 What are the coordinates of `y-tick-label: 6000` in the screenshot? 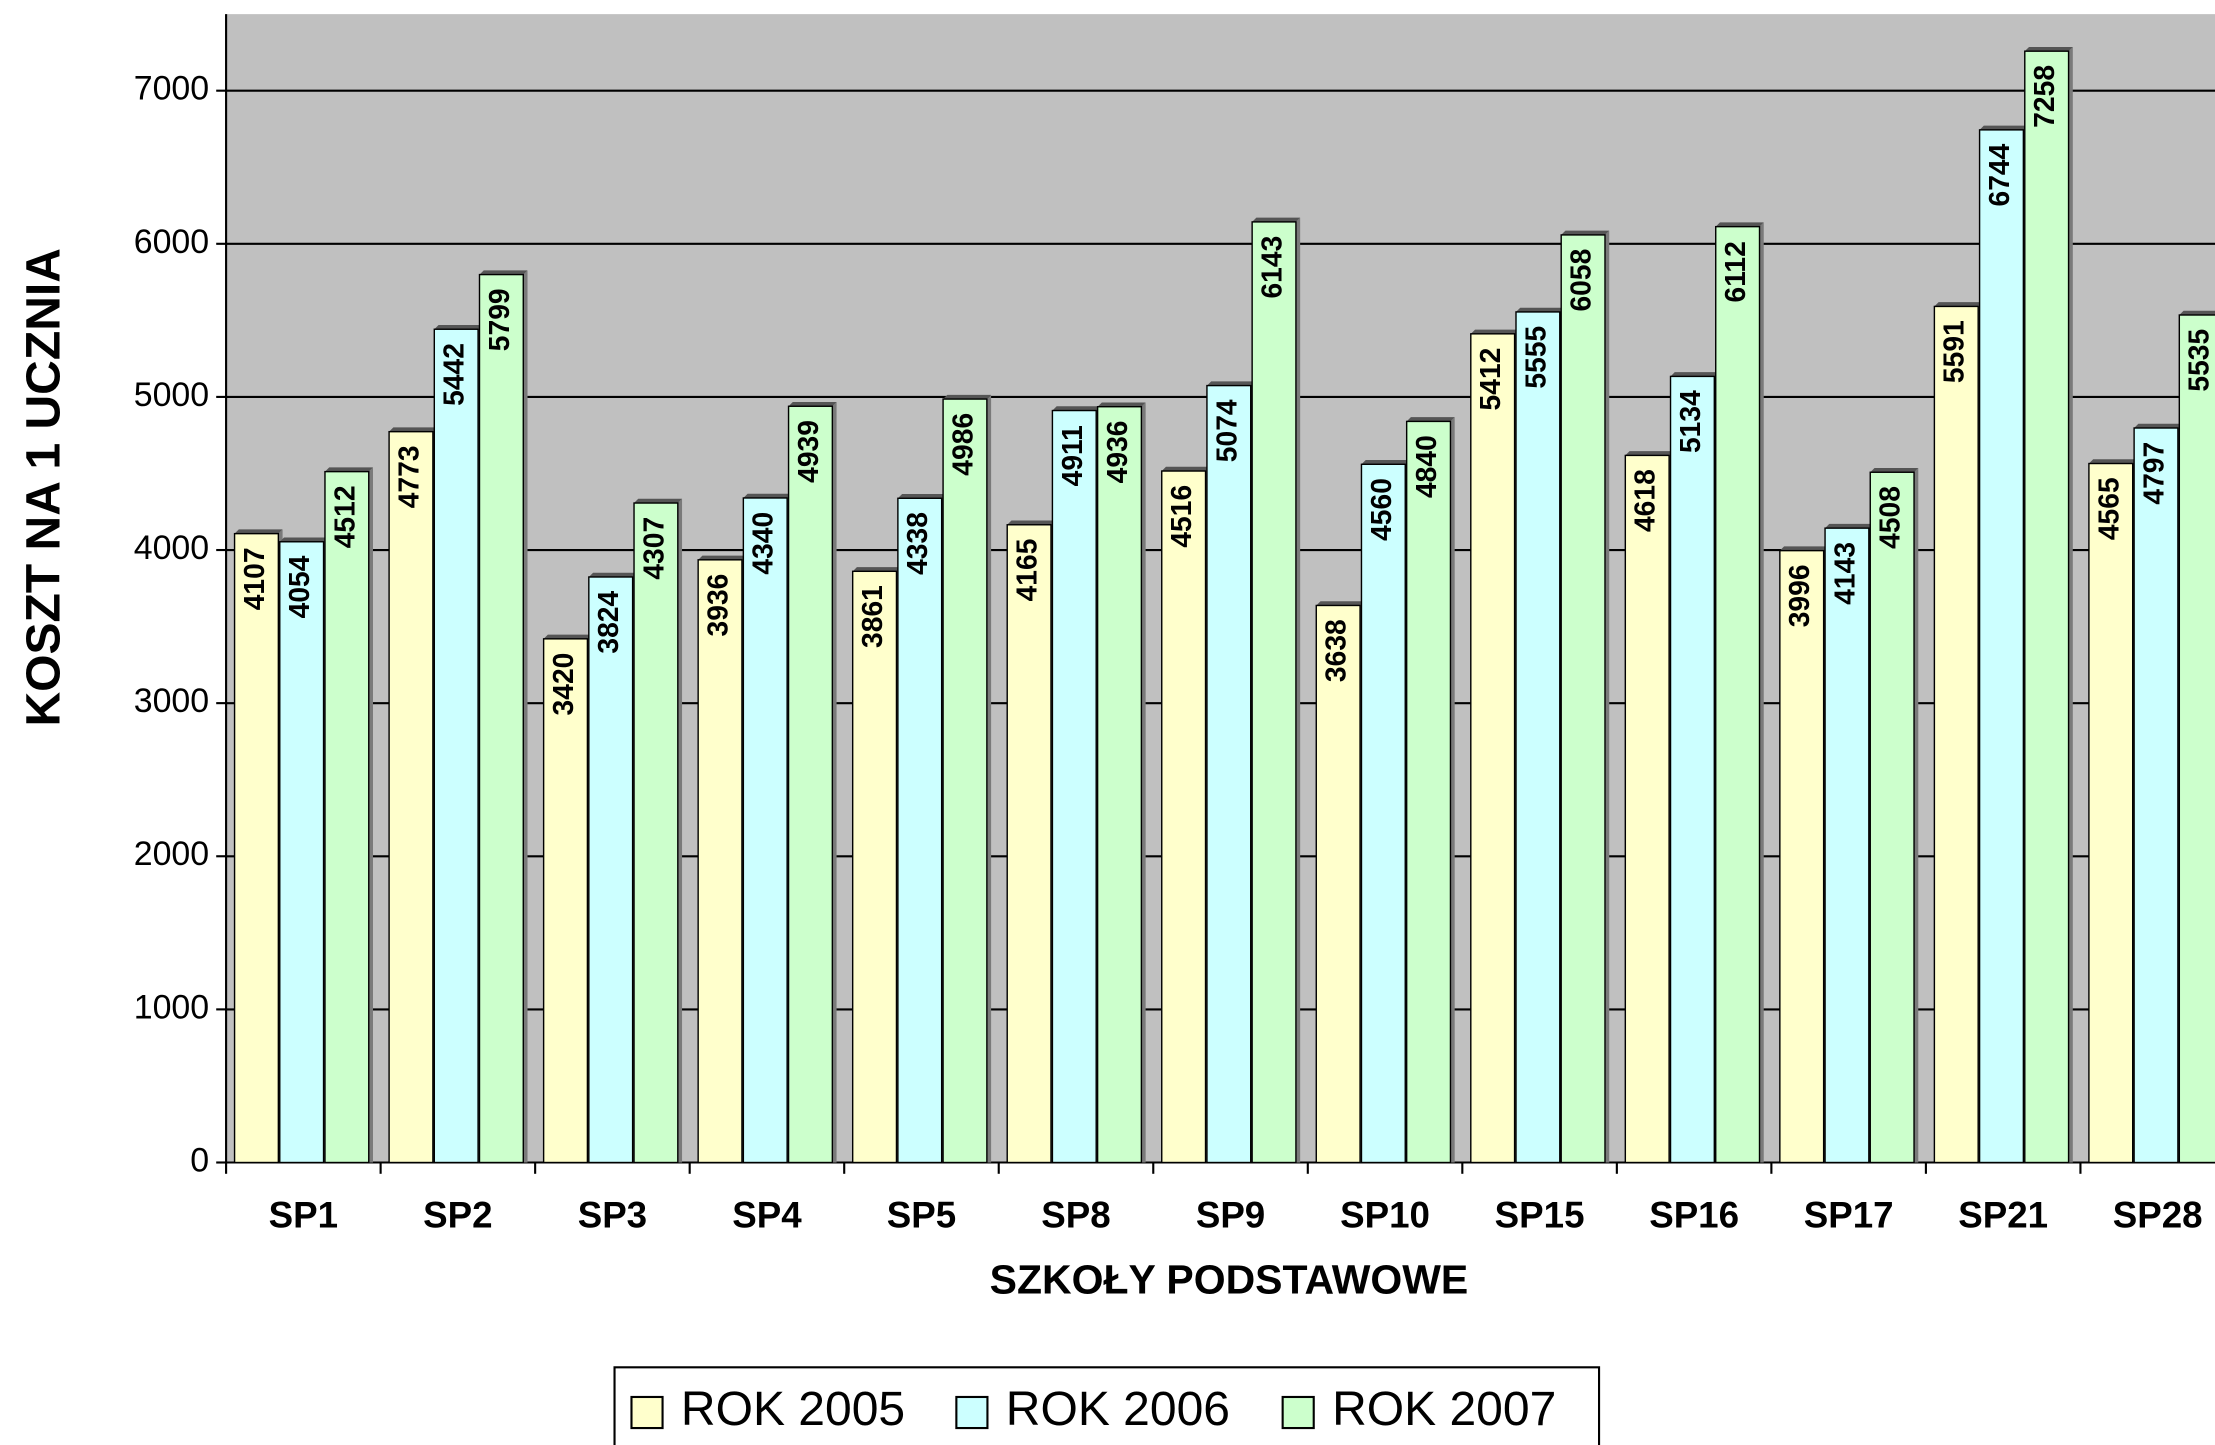 It's located at (171, 242).